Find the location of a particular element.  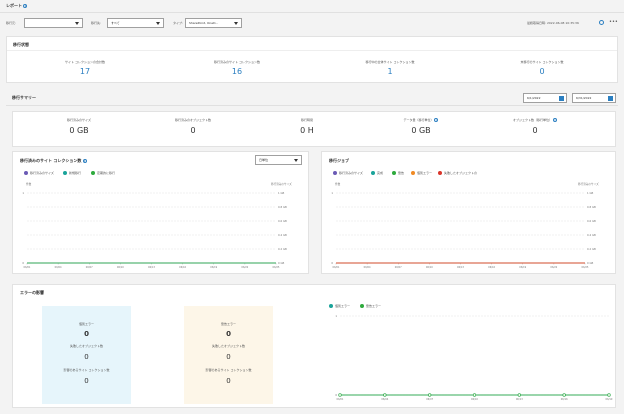

status-title: 移行状態 is located at coordinates (21, 44).